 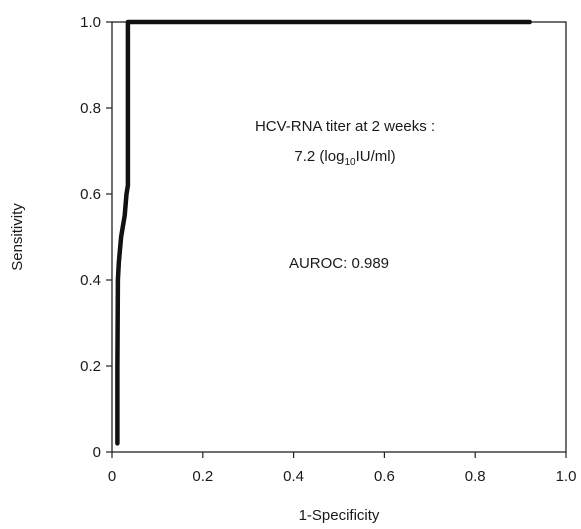 I want to click on x-axis-label: 1-Specificity, so click(x=339, y=515).